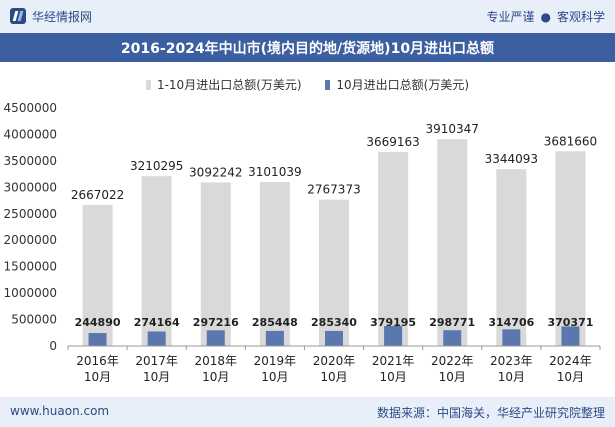 The width and height of the screenshot is (615, 427). What do you see at coordinates (452, 322) in the screenshot?
I see `data-label-series2: 298771` at bounding box center [452, 322].